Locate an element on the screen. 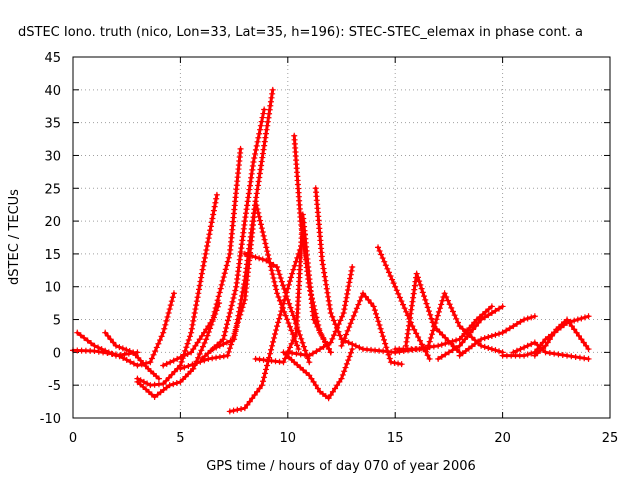  x-tick-label: 5 is located at coordinates (180, 438).